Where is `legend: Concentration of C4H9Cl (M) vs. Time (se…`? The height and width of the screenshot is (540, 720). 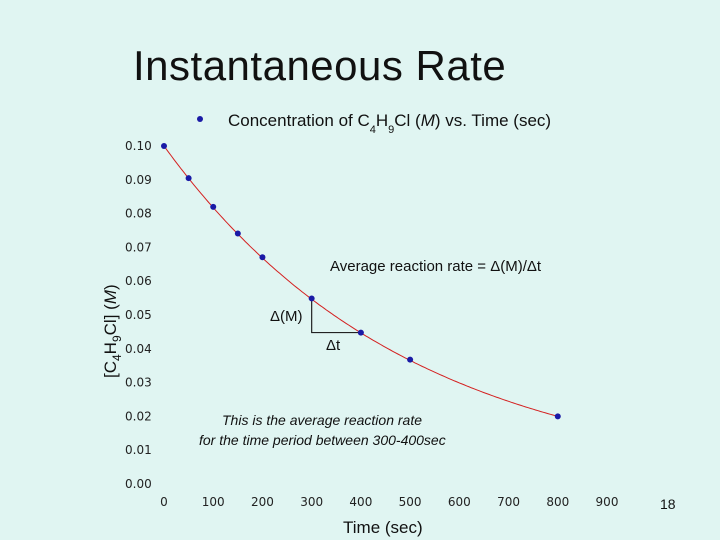 legend: Concentration of C4H9Cl (M) vs. Time (se… is located at coordinates (374, 123).